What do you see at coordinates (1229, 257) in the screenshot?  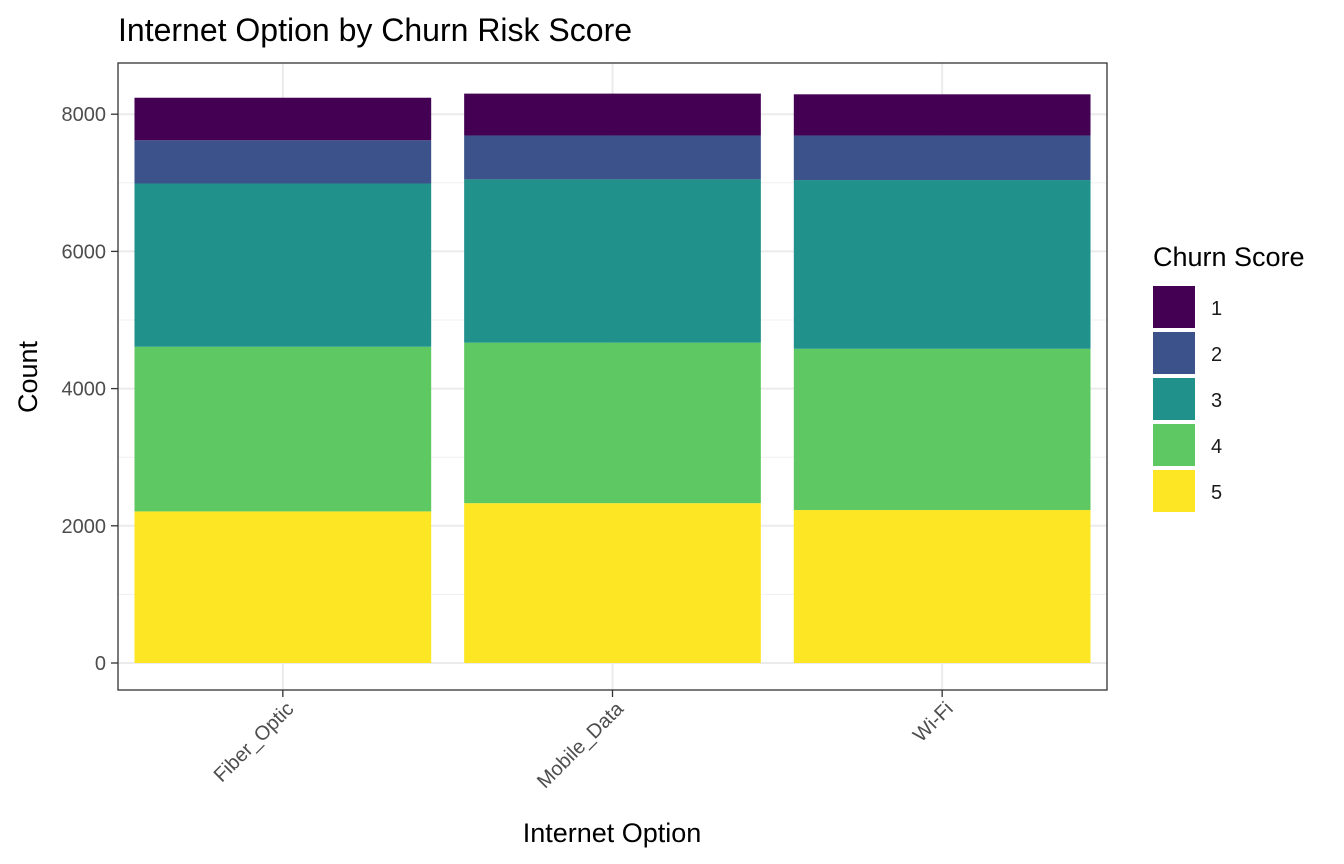 I see `legend-title: Churn Score` at bounding box center [1229, 257].